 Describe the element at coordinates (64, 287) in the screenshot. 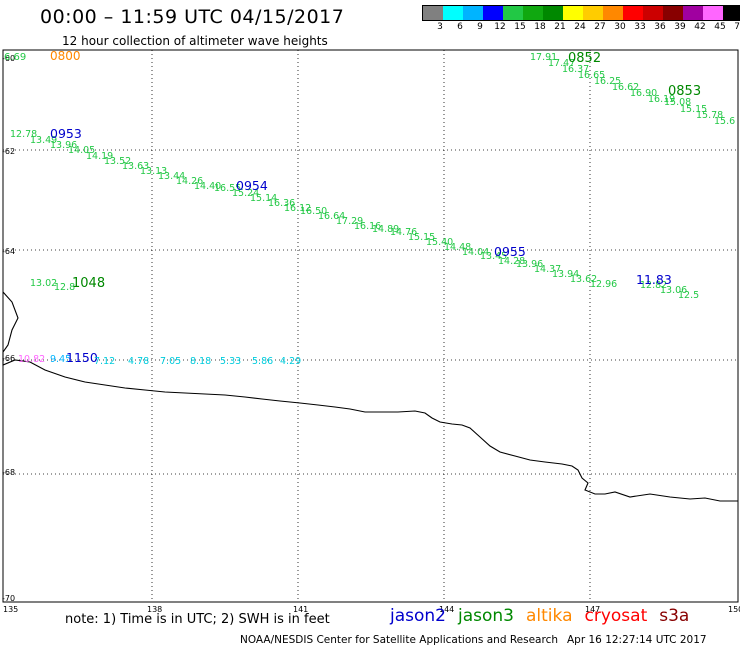

I see `track-value-label: 12.8` at that location.